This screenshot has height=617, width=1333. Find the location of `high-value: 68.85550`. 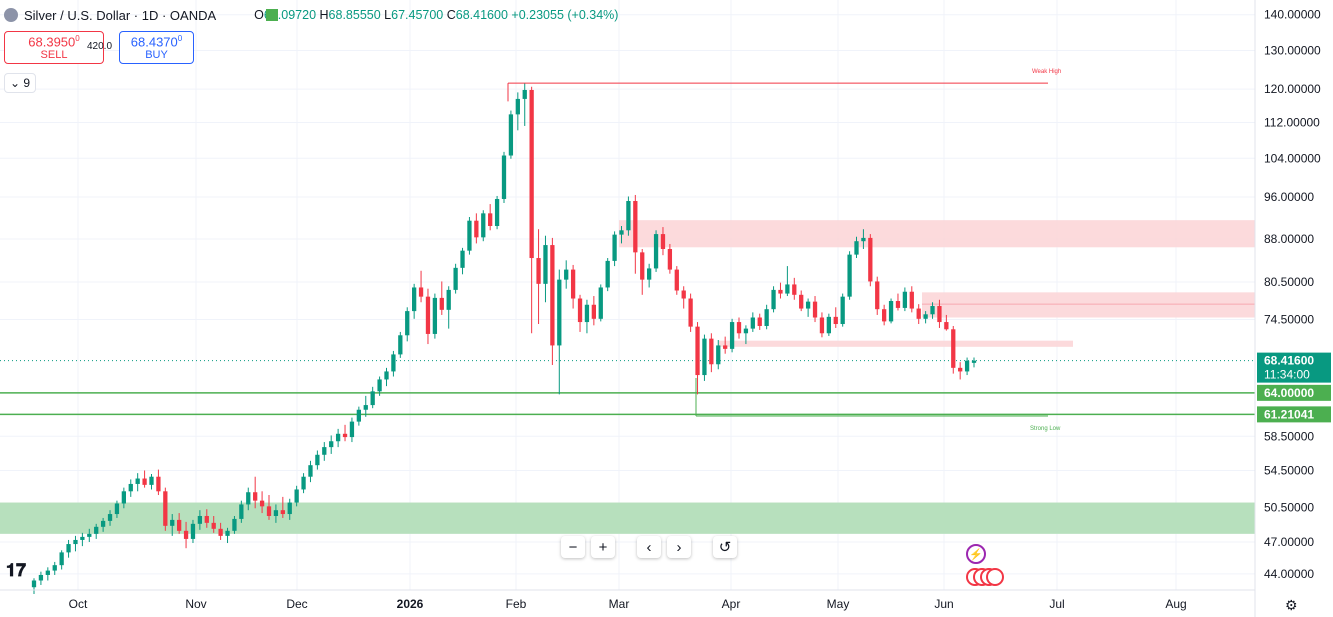

high-value: 68.85550 is located at coordinates (354, 15).